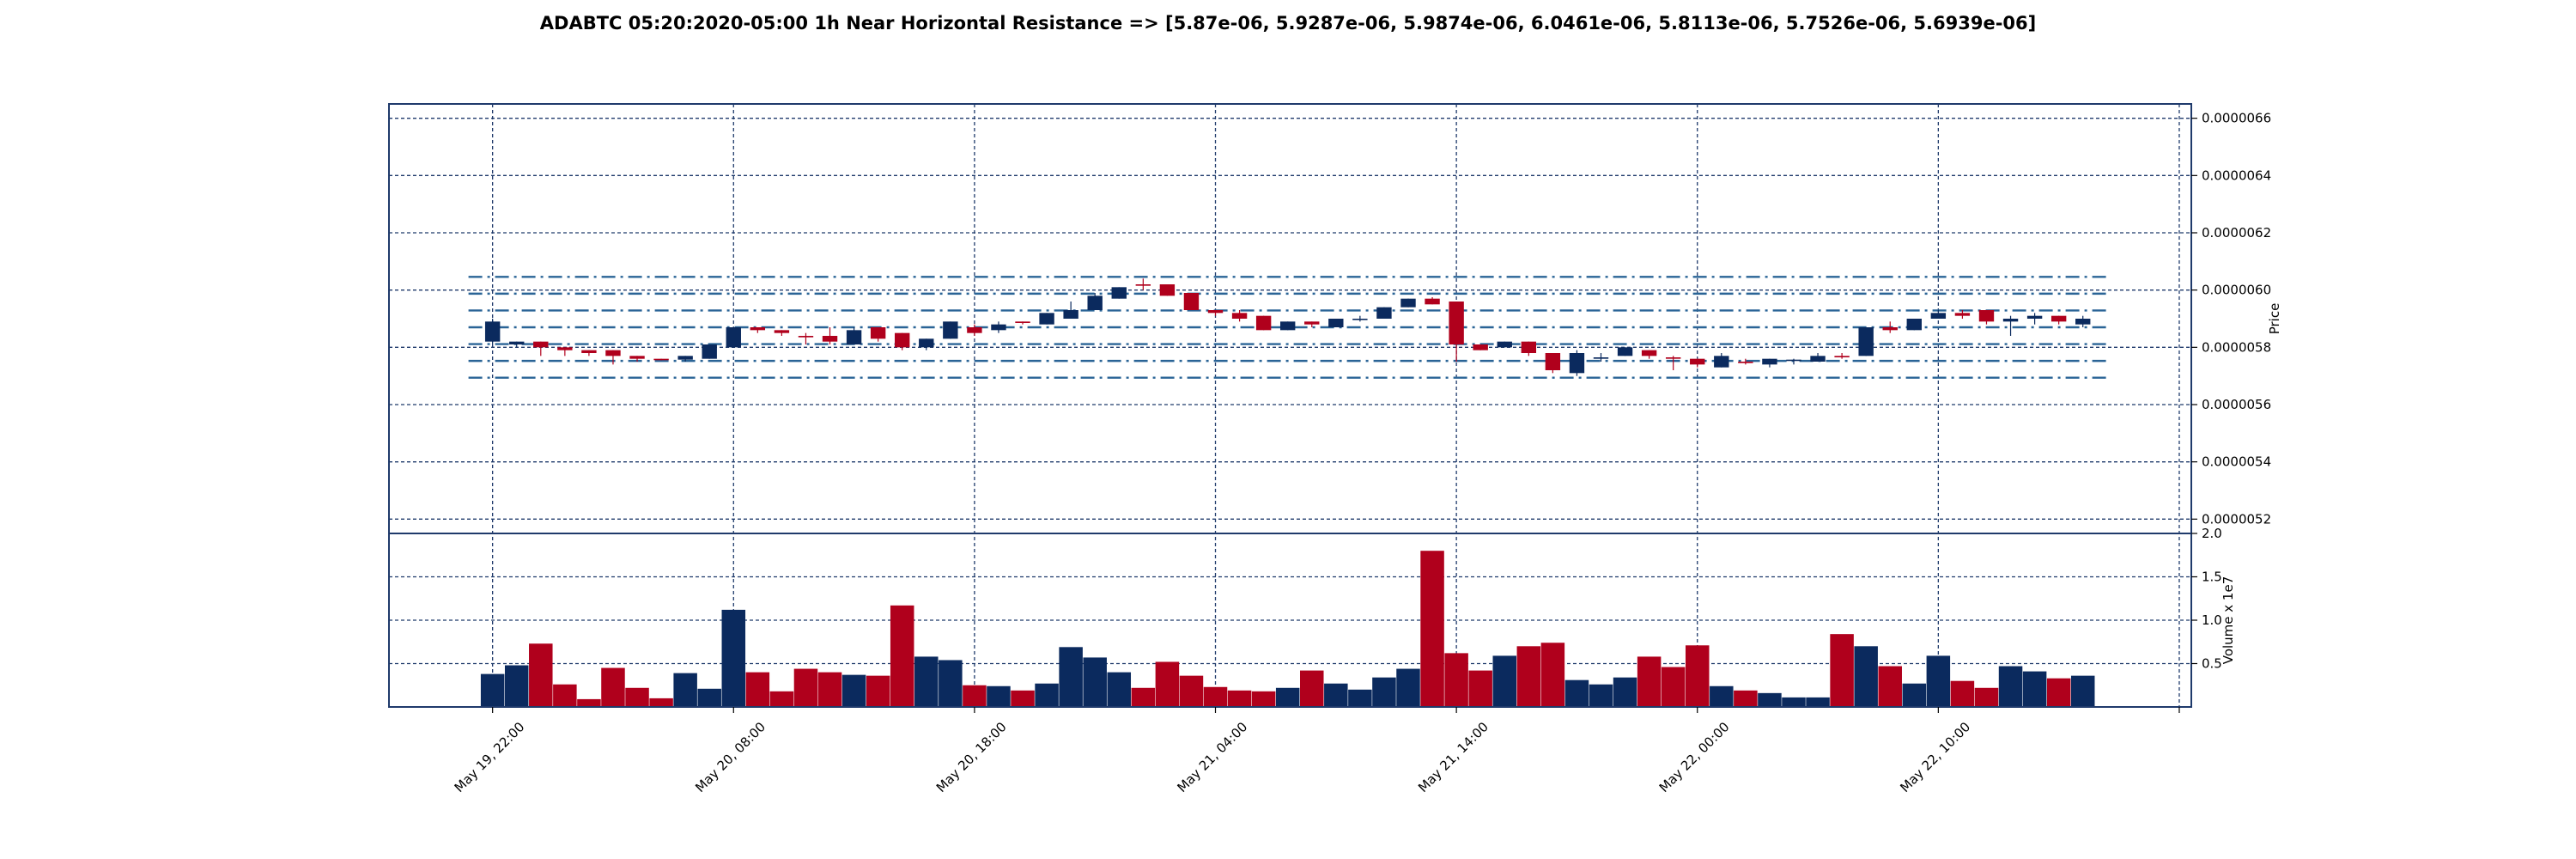 The image size is (2576, 859). I want to click on volume-tick-label: 2.0, so click(2212, 534).